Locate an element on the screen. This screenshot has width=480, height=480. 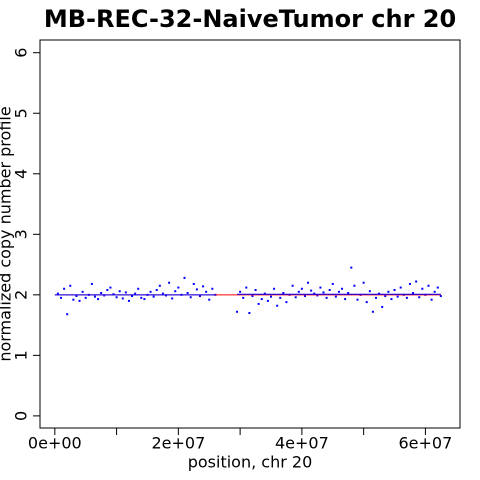
y-tick-label: 0 is located at coordinates (21, 416).